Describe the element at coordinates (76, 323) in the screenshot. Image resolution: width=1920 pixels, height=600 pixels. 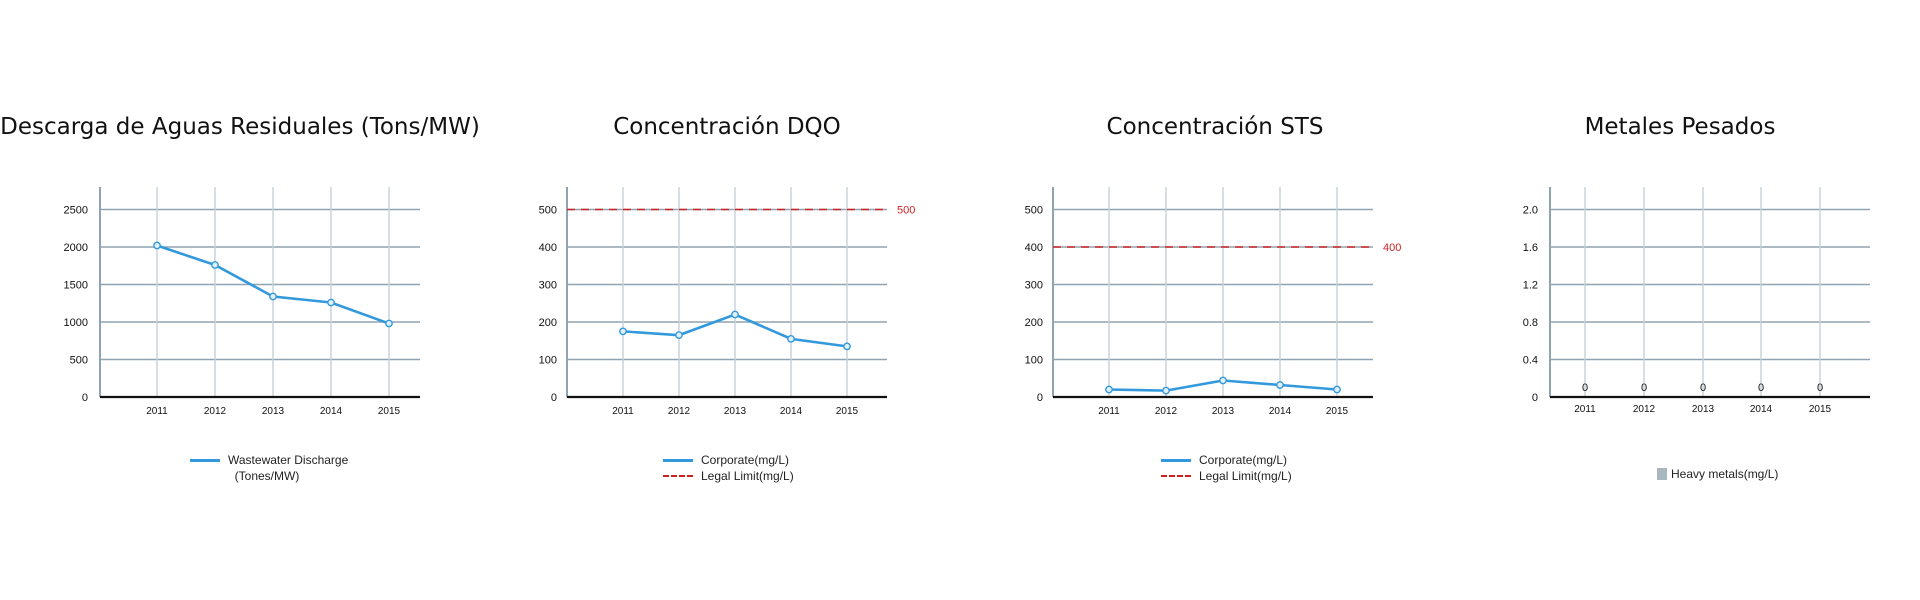
I see `y-tick-label: 1000` at that location.